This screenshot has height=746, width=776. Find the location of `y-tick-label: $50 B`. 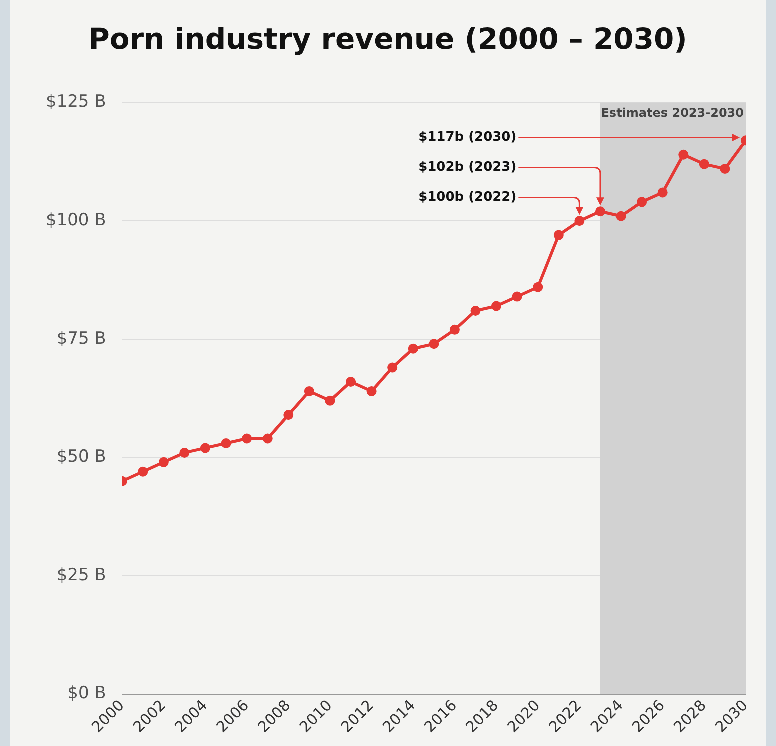

y-tick-label: $50 B is located at coordinates (81, 457).